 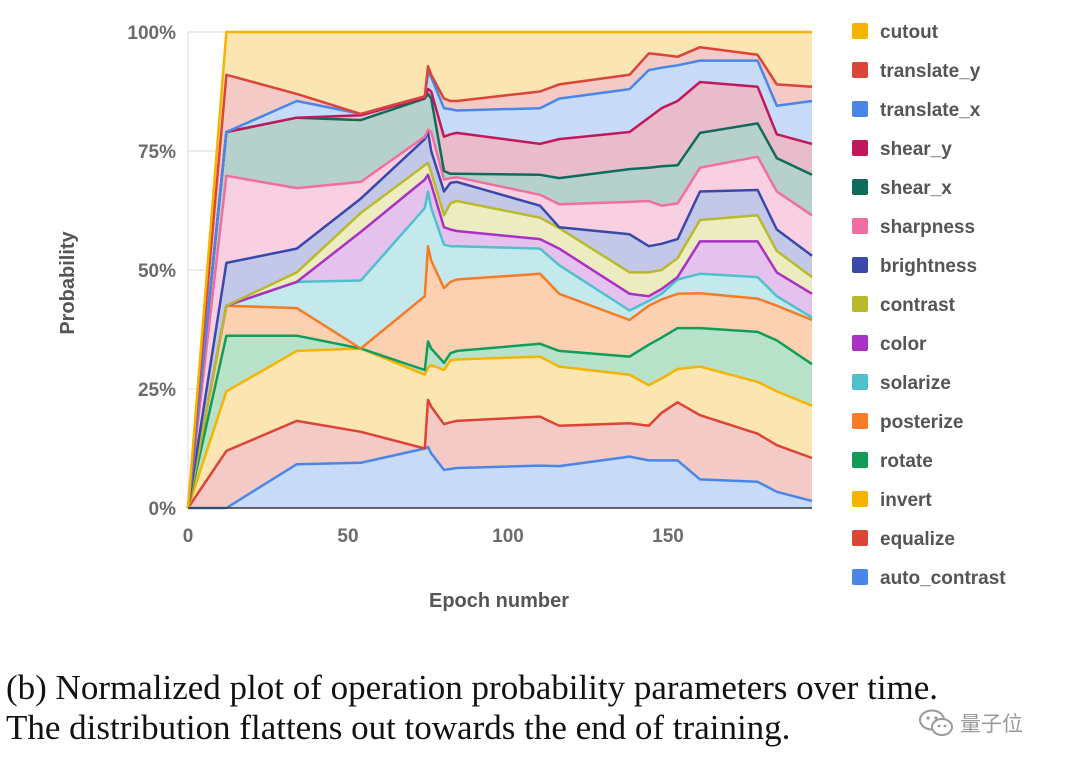 I want to click on legend-swatch-auto-contrast, so click(x=860, y=577).